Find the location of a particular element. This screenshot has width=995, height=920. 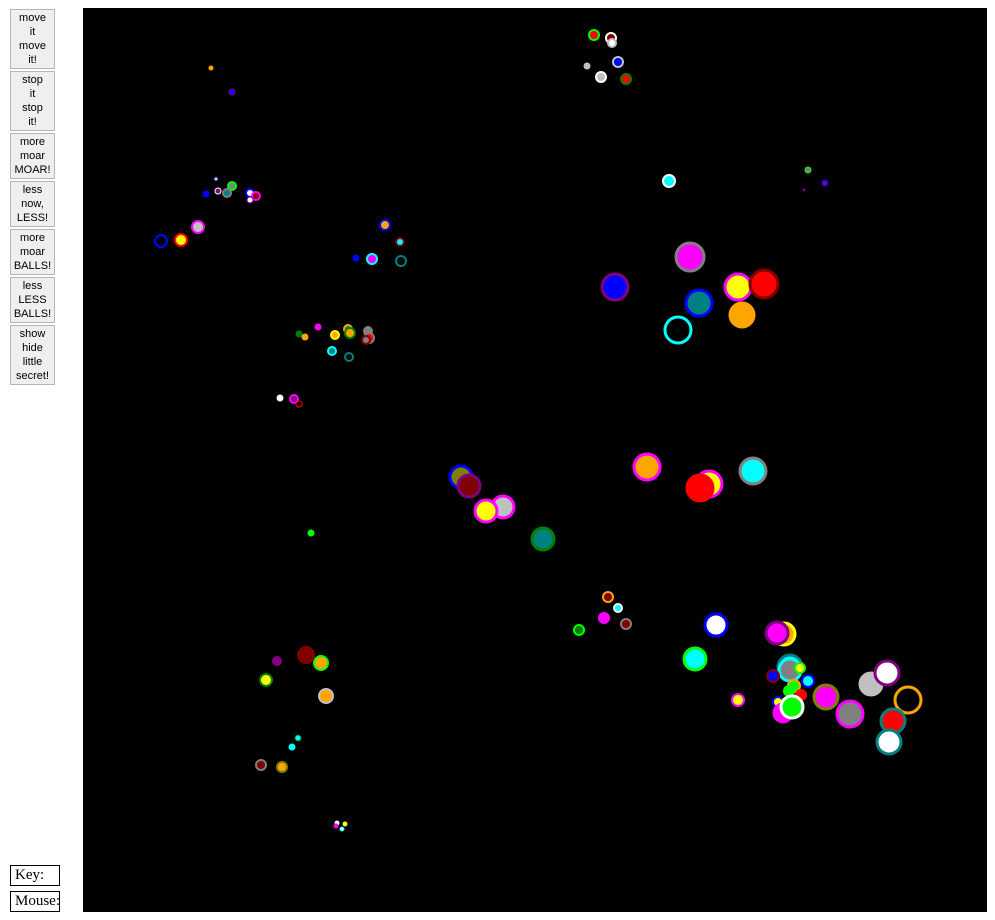

less-balls-button: less LESS BALLS! is located at coordinates (32, 300).